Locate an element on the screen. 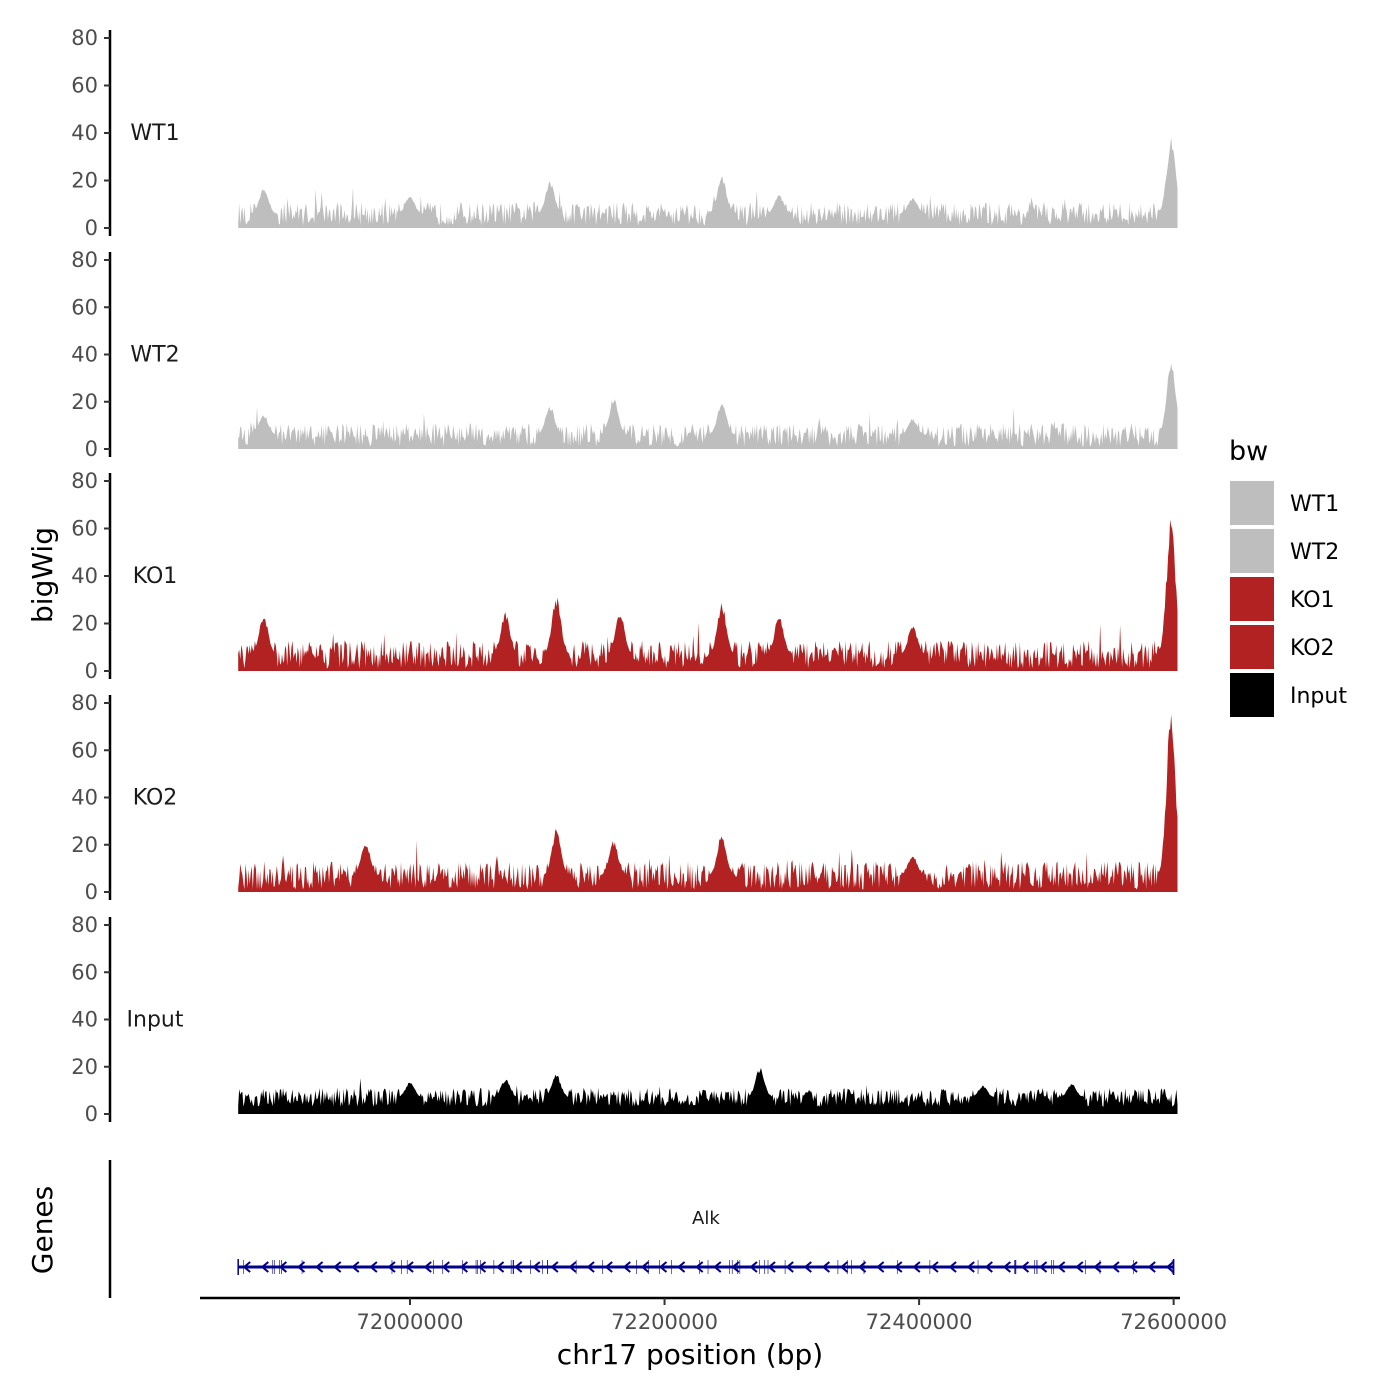  signal-area-ko1 is located at coordinates (708, 595).